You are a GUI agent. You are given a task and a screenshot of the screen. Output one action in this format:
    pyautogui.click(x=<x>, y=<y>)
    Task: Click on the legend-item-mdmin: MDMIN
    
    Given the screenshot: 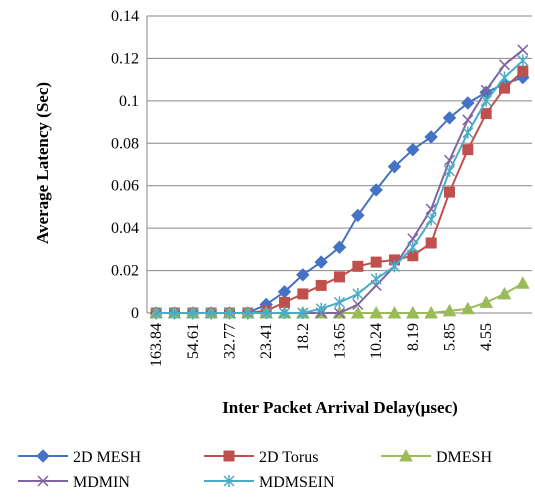 What is the action you would take?
    pyautogui.click(x=74, y=482)
    